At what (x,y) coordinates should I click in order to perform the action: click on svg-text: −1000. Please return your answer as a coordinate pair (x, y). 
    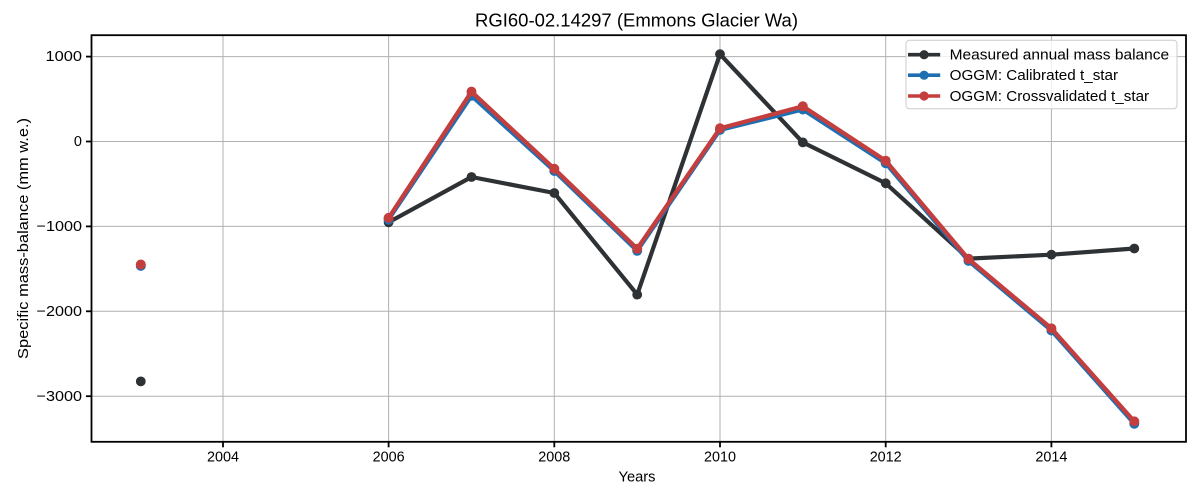
    Looking at the image, I should click on (60, 227).